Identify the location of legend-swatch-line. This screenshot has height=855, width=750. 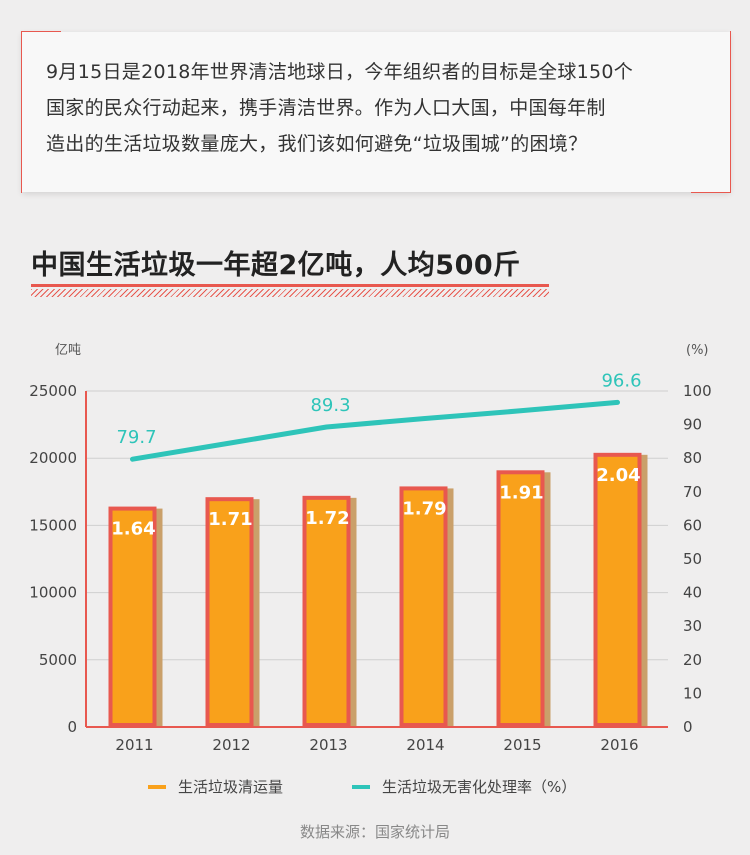
(361, 786).